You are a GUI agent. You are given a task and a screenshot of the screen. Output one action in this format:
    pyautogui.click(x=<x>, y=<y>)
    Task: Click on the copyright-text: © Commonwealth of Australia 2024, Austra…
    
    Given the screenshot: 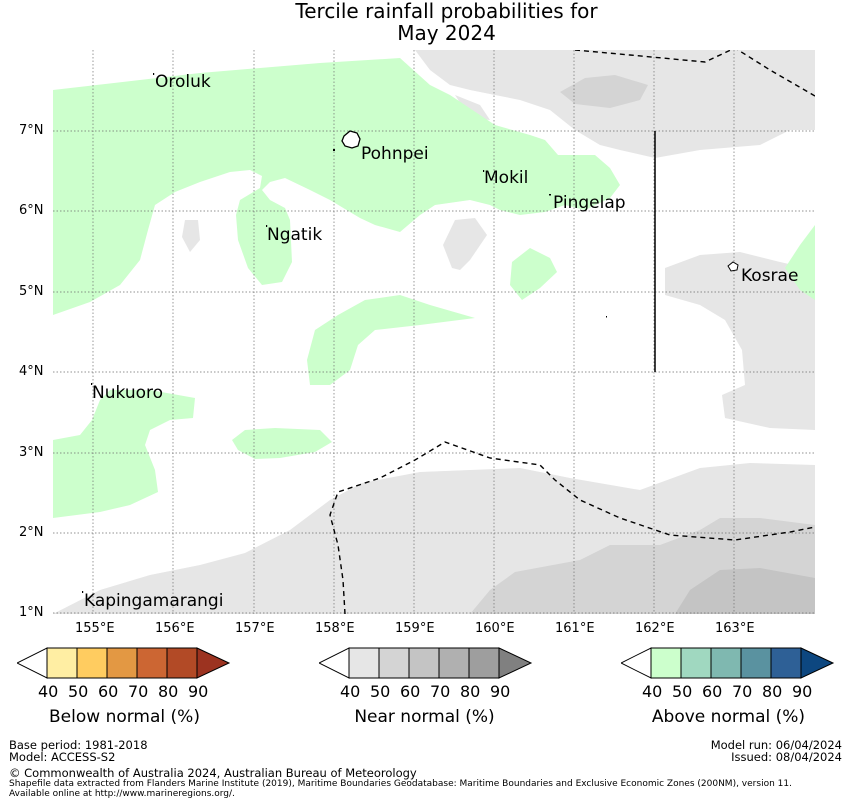 What is the action you would take?
    pyautogui.click(x=213, y=773)
    